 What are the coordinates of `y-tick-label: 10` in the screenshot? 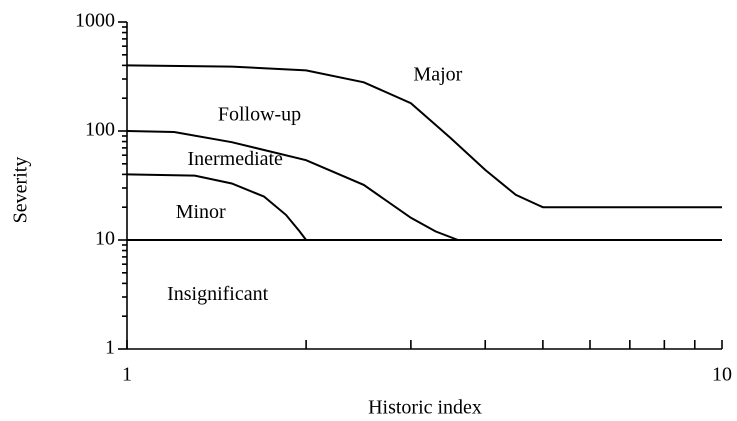 It's located at (105, 239).